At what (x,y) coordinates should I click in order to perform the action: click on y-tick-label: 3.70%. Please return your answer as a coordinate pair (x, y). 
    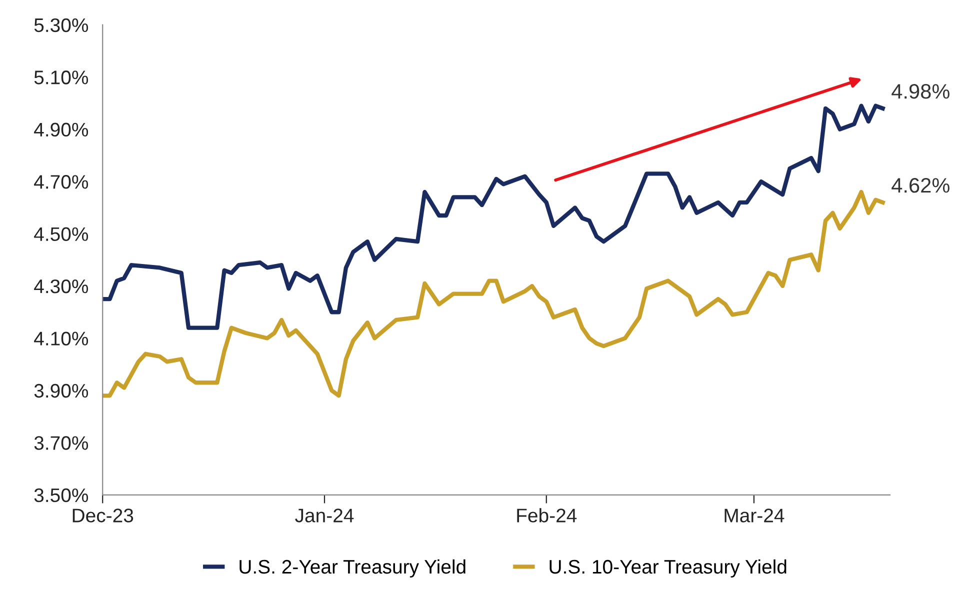
    Looking at the image, I should click on (61, 443).